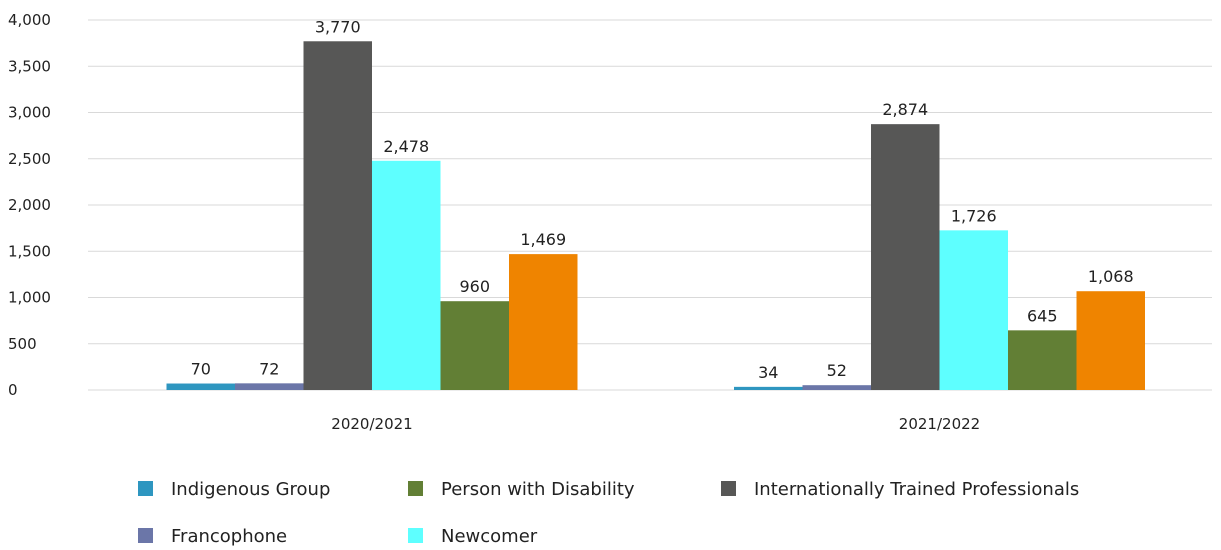 Image resolution: width=1221 pixels, height=550 pixels. Describe the element at coordinates (1111, 276) in the screenshot. I see `data-label: 1,068` at that location.